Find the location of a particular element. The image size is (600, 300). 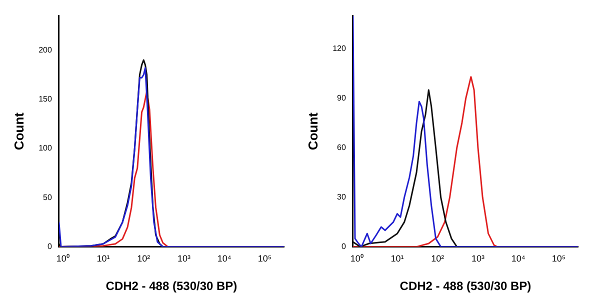

y-tick-label: 60 is located at coordinates (341, 147).